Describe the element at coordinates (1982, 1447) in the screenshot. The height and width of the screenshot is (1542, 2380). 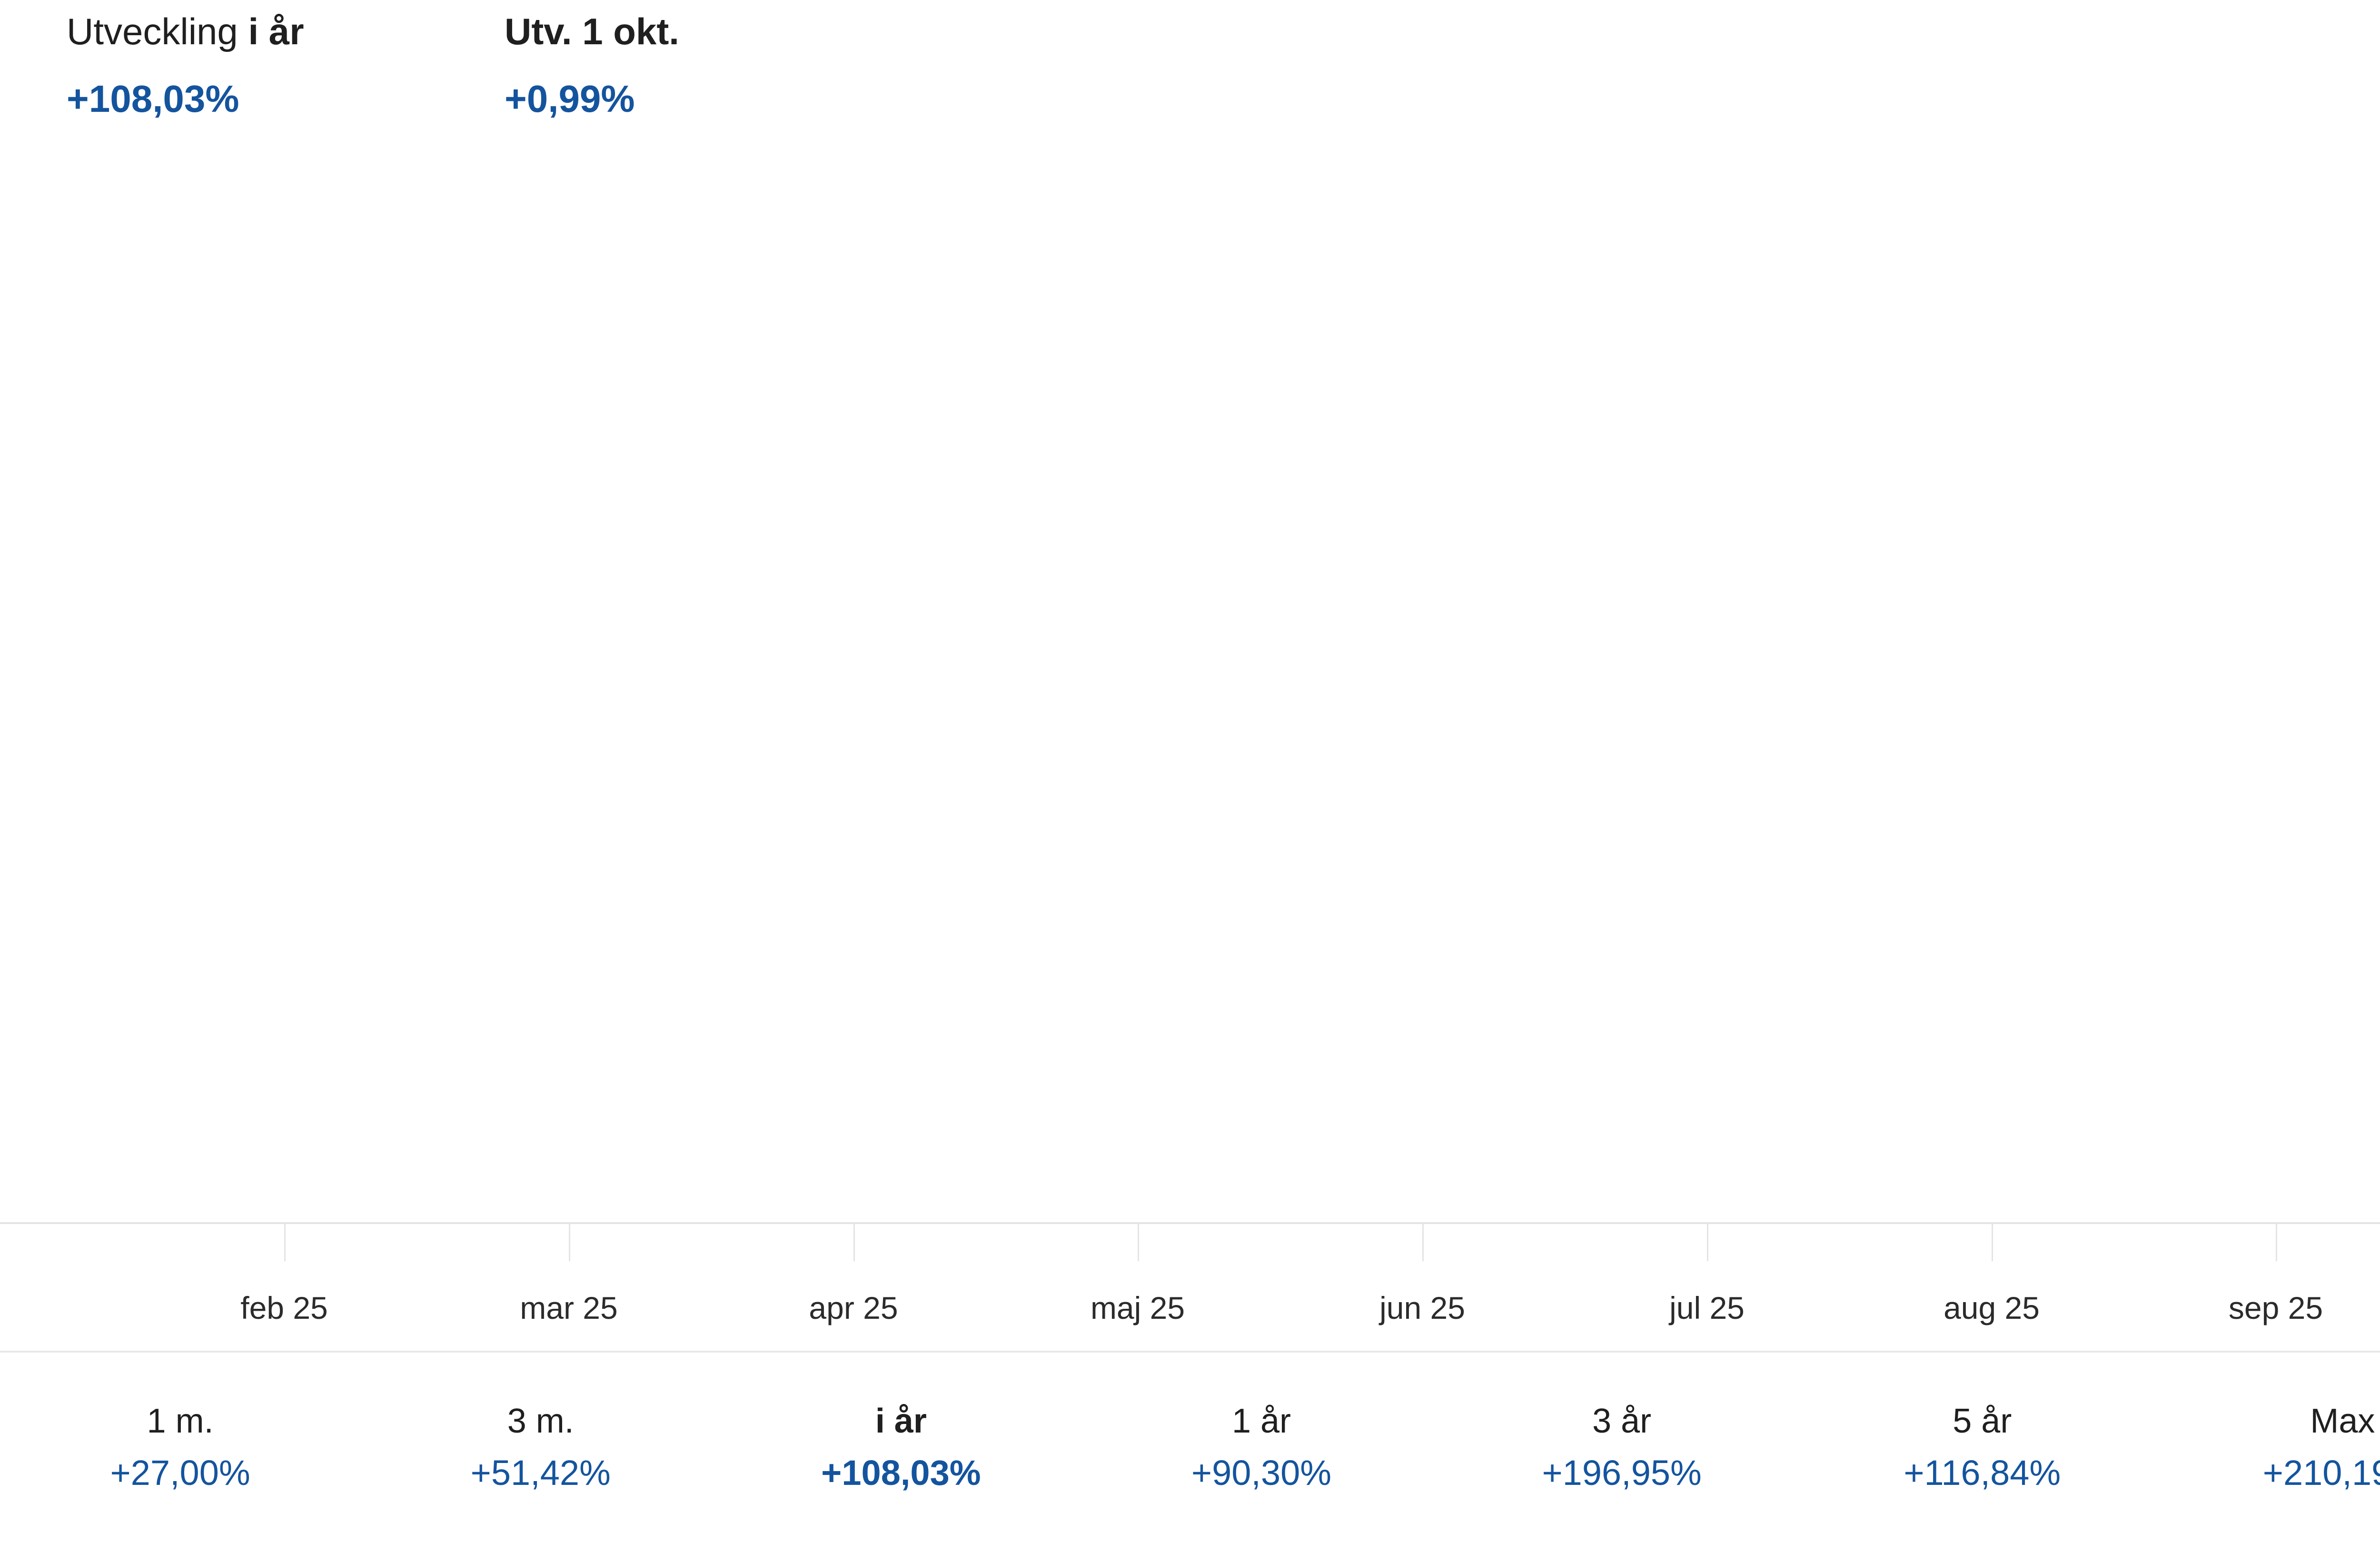
I see `period-button-5y: 5 år +116,84%` at that location.